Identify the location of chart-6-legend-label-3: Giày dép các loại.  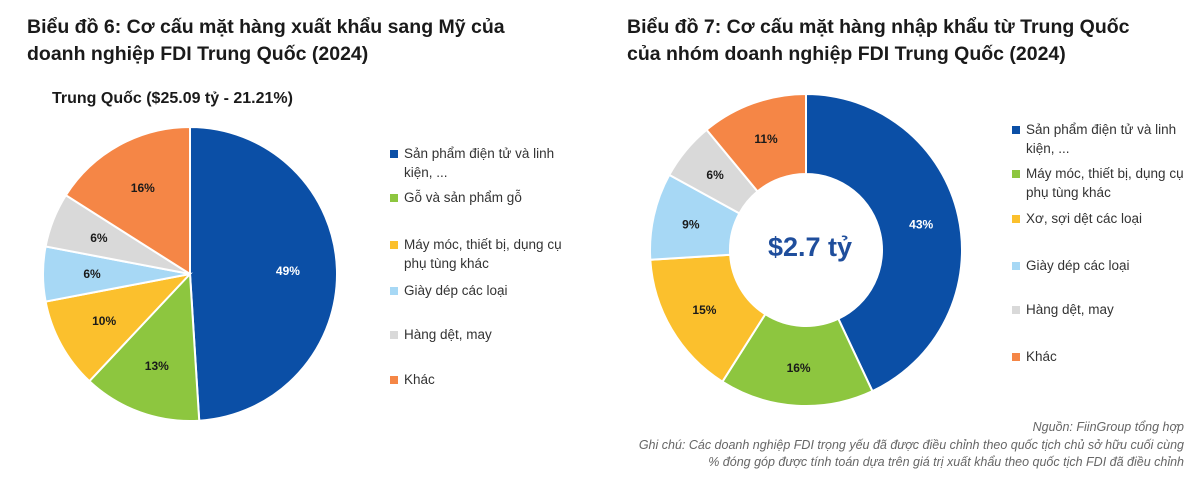
(456, 290).